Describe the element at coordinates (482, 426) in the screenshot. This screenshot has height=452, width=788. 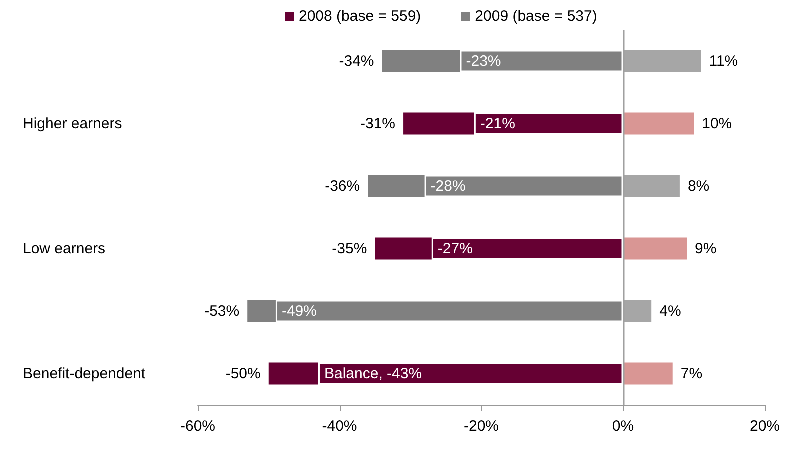
I see `x-tick-label: -20%` at that location.